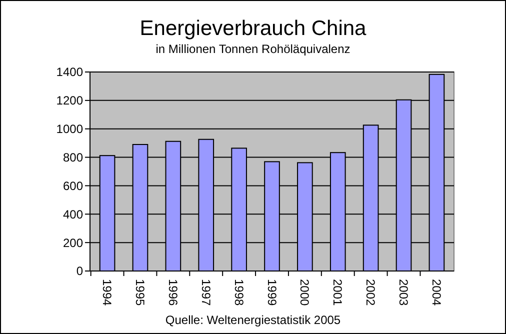  Describe the element at coordinates (73, 214) in the screenshot. I see `y-tick-label: 400` at that location.